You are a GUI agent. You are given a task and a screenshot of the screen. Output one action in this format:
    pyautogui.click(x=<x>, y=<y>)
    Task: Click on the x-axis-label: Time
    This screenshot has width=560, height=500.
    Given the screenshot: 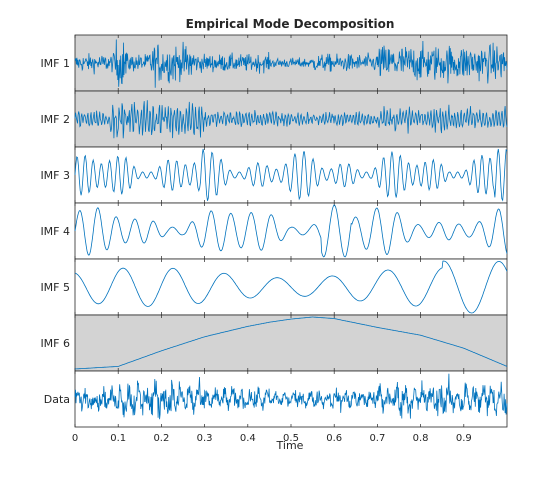 What is the action you would take?
    pyautogui.click(x=290, y=445)
    